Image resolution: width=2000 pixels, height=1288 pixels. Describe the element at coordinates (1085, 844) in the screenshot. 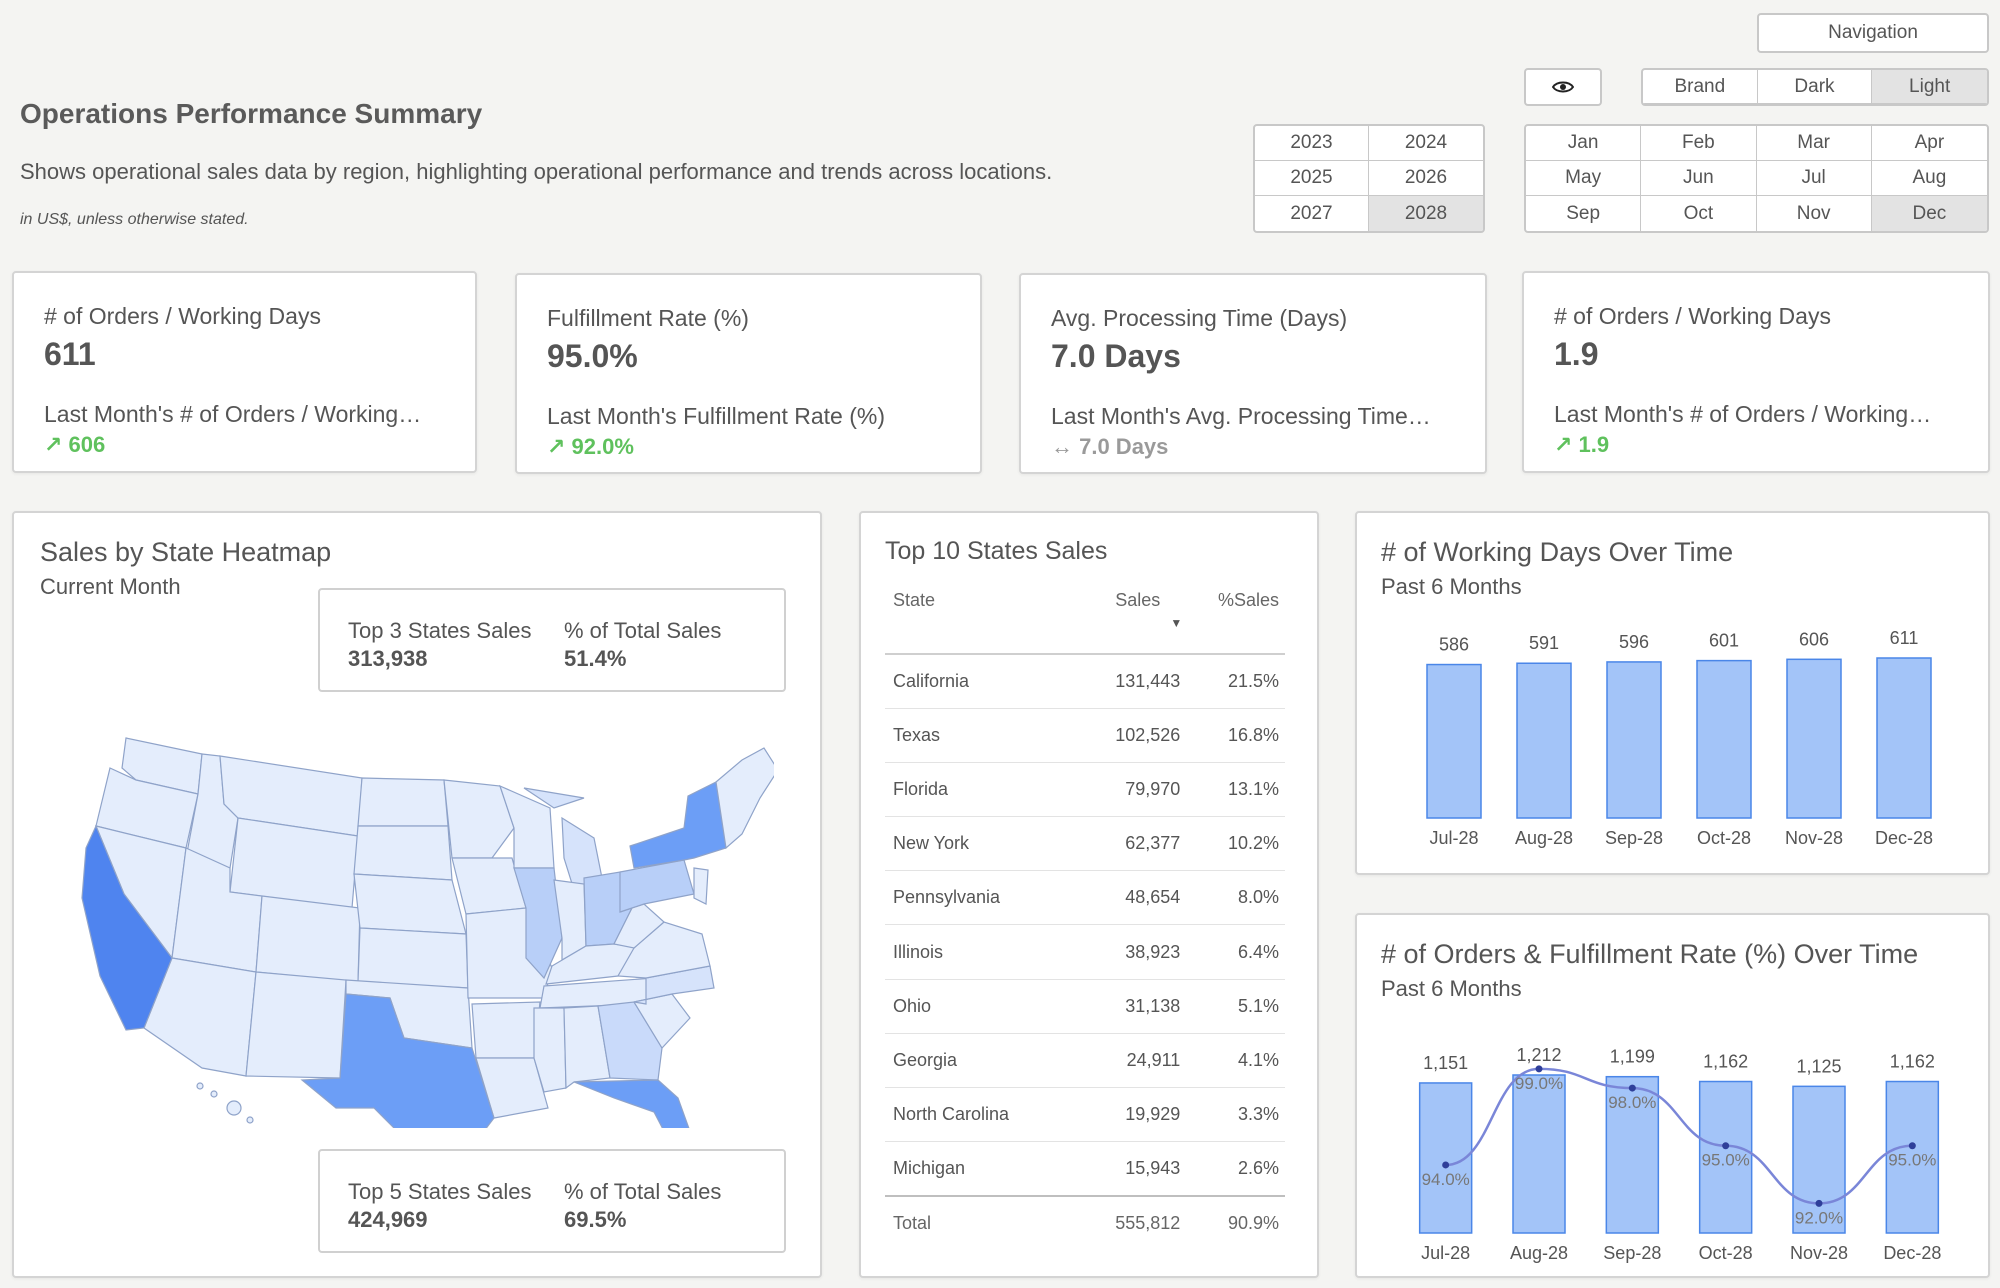

I see `table-row: New York 62,377 10.2%` at that location.